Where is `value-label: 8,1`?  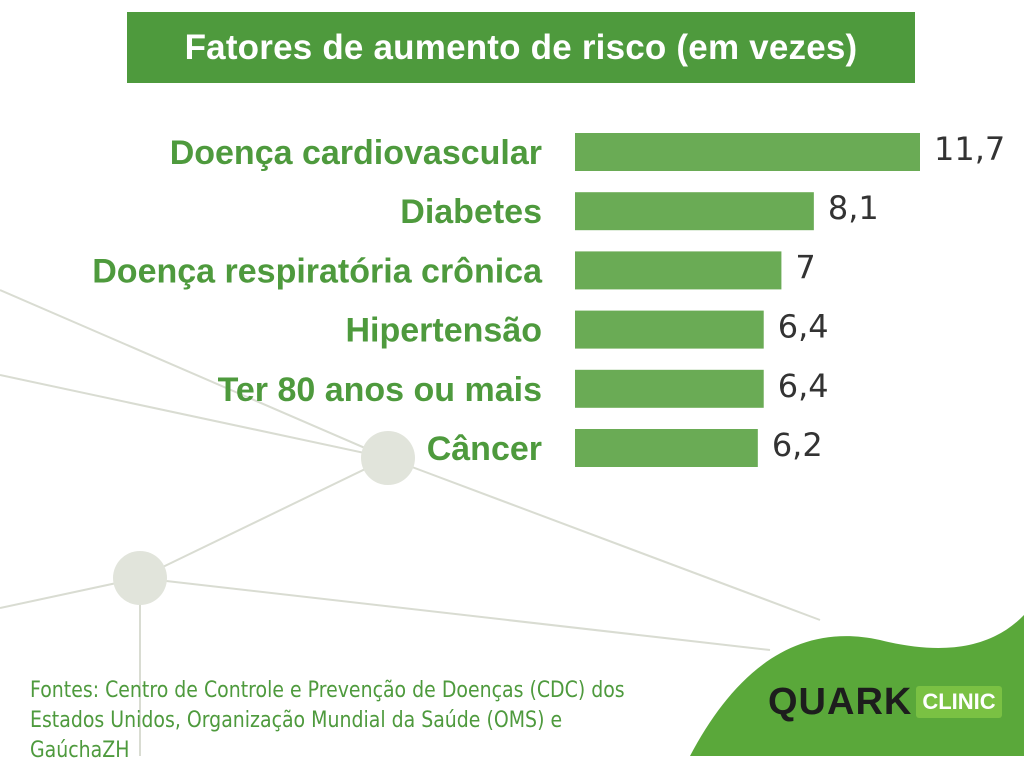 value-label: 8,1 is located at coordinates (853, 208).